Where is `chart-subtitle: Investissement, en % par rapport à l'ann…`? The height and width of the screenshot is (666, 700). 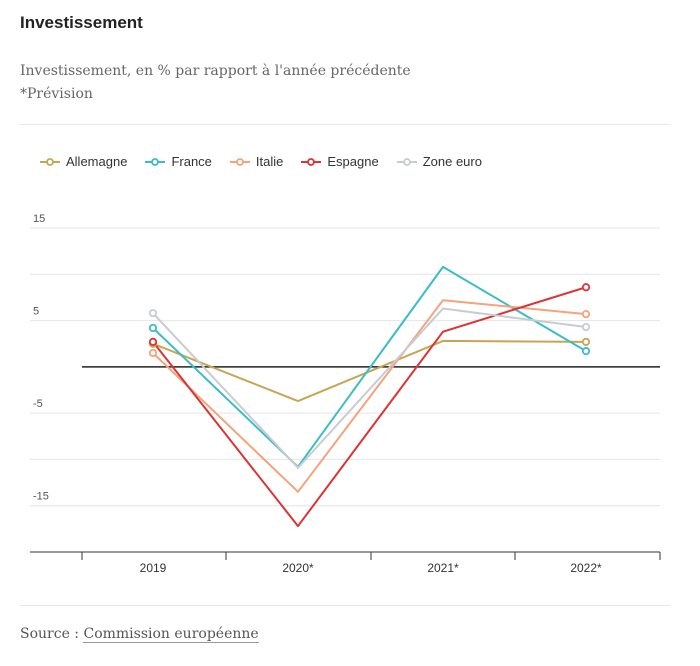
chart-subtitle: Investissement, en % par rapport à l'ann… is located at coordinates (215, 83).